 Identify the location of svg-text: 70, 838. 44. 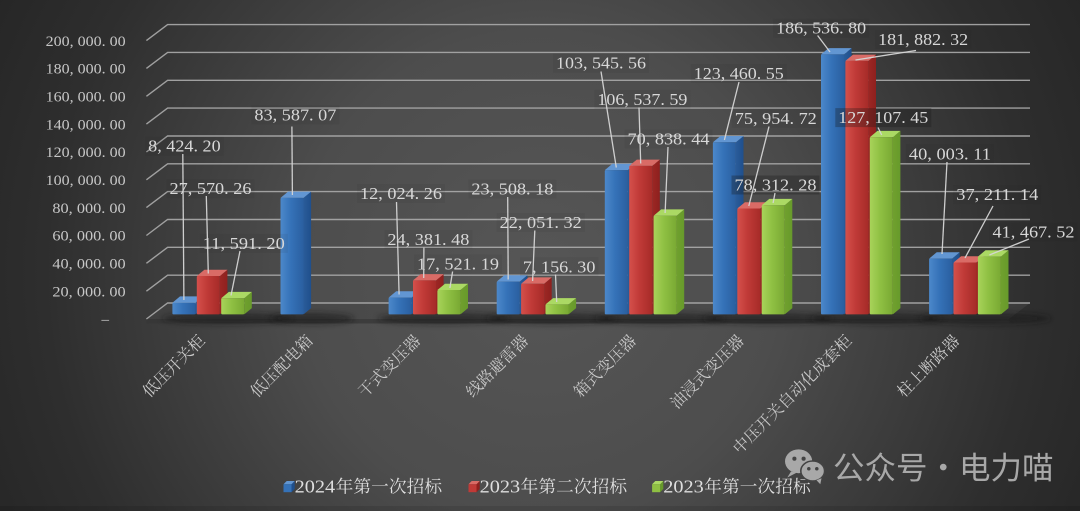
(669, 139).